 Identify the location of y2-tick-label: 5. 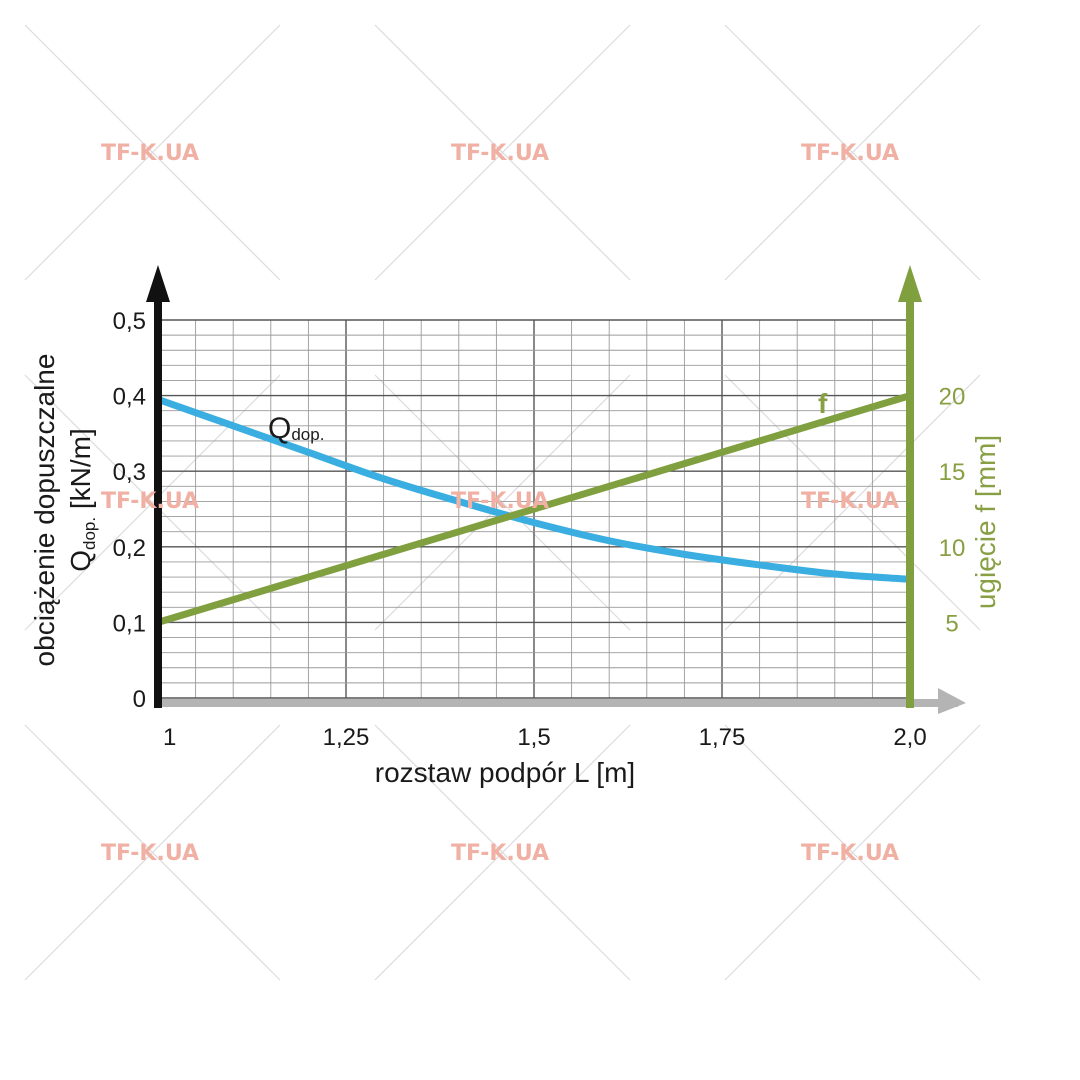
(951, 623).